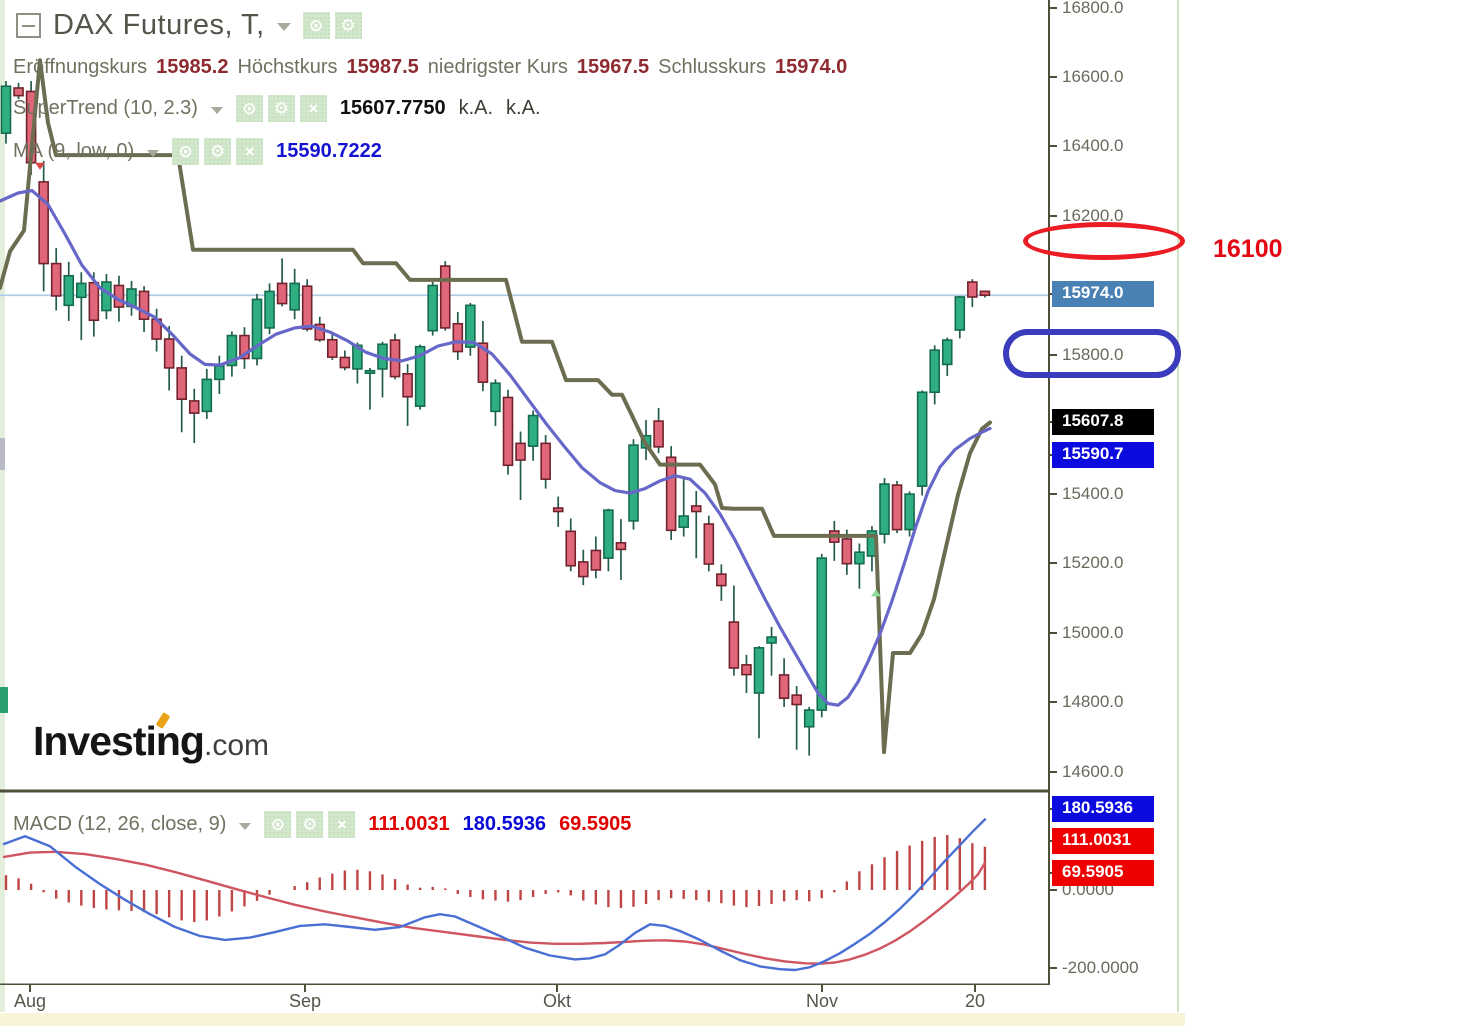  I want to click on axis-date-label: Aug, so click(30, 1001).